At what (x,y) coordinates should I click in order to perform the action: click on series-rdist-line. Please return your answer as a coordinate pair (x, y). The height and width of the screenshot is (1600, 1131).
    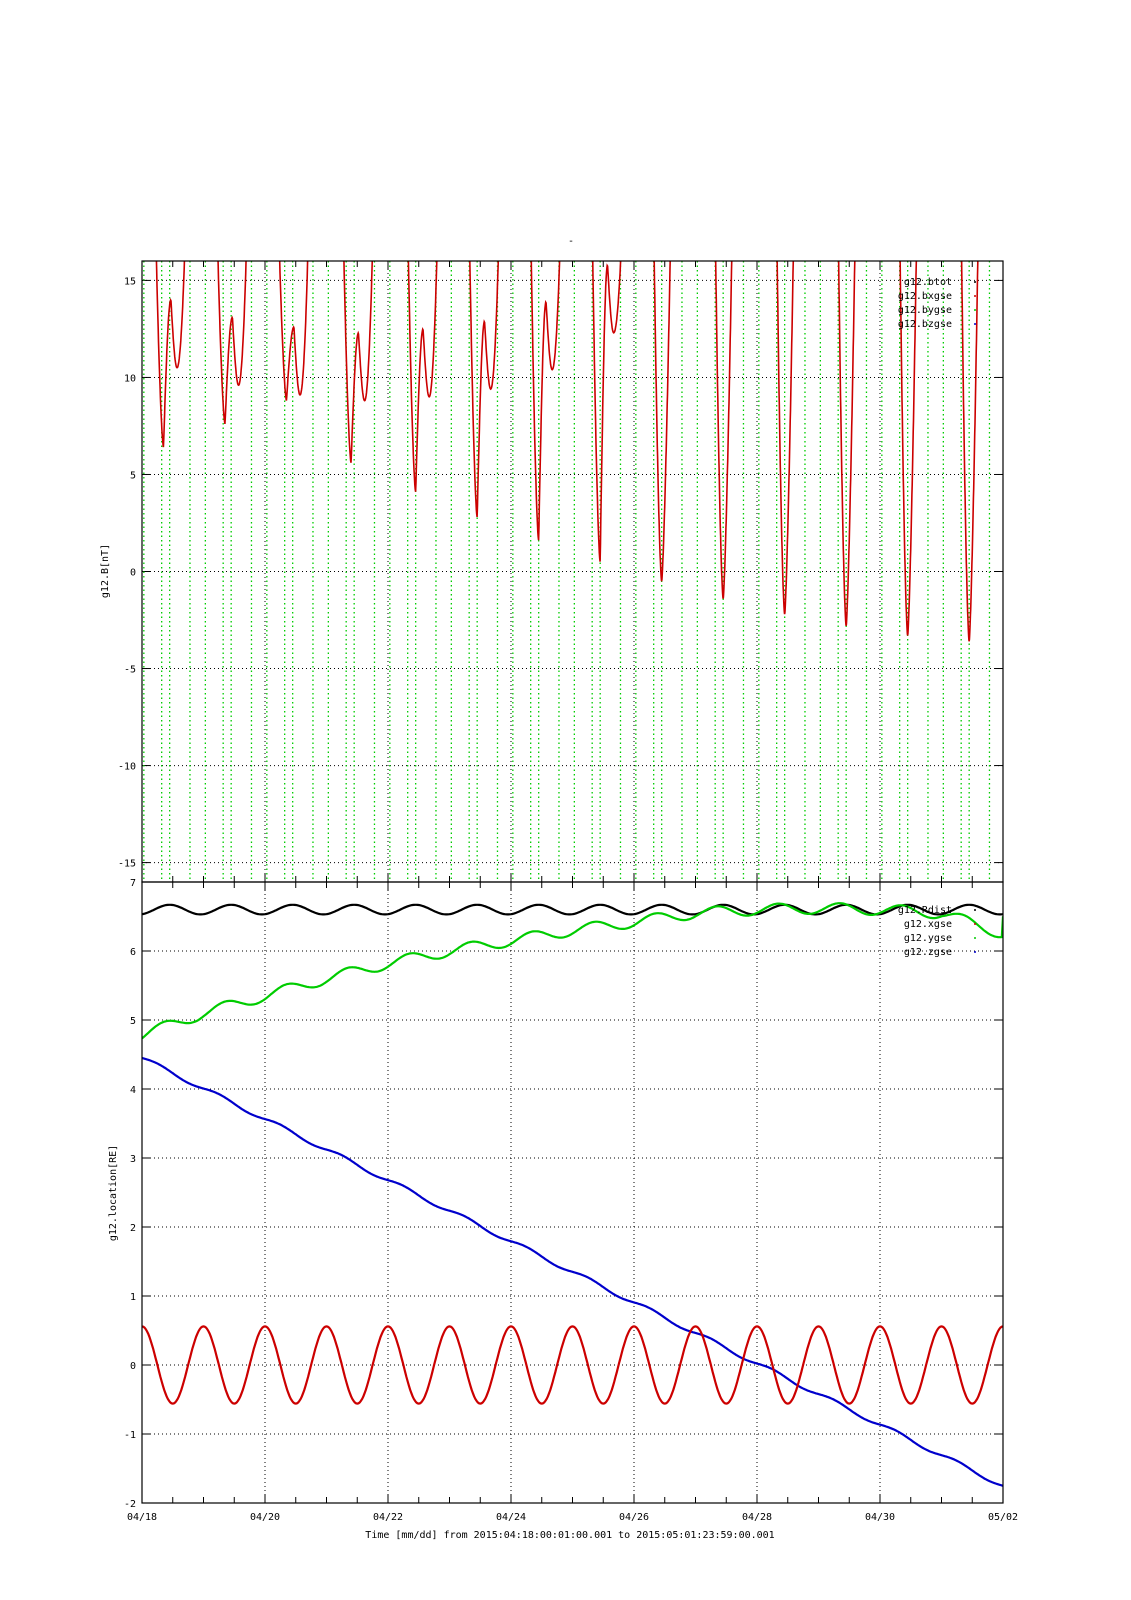
    Looking at the image, I should click on (572, 909).